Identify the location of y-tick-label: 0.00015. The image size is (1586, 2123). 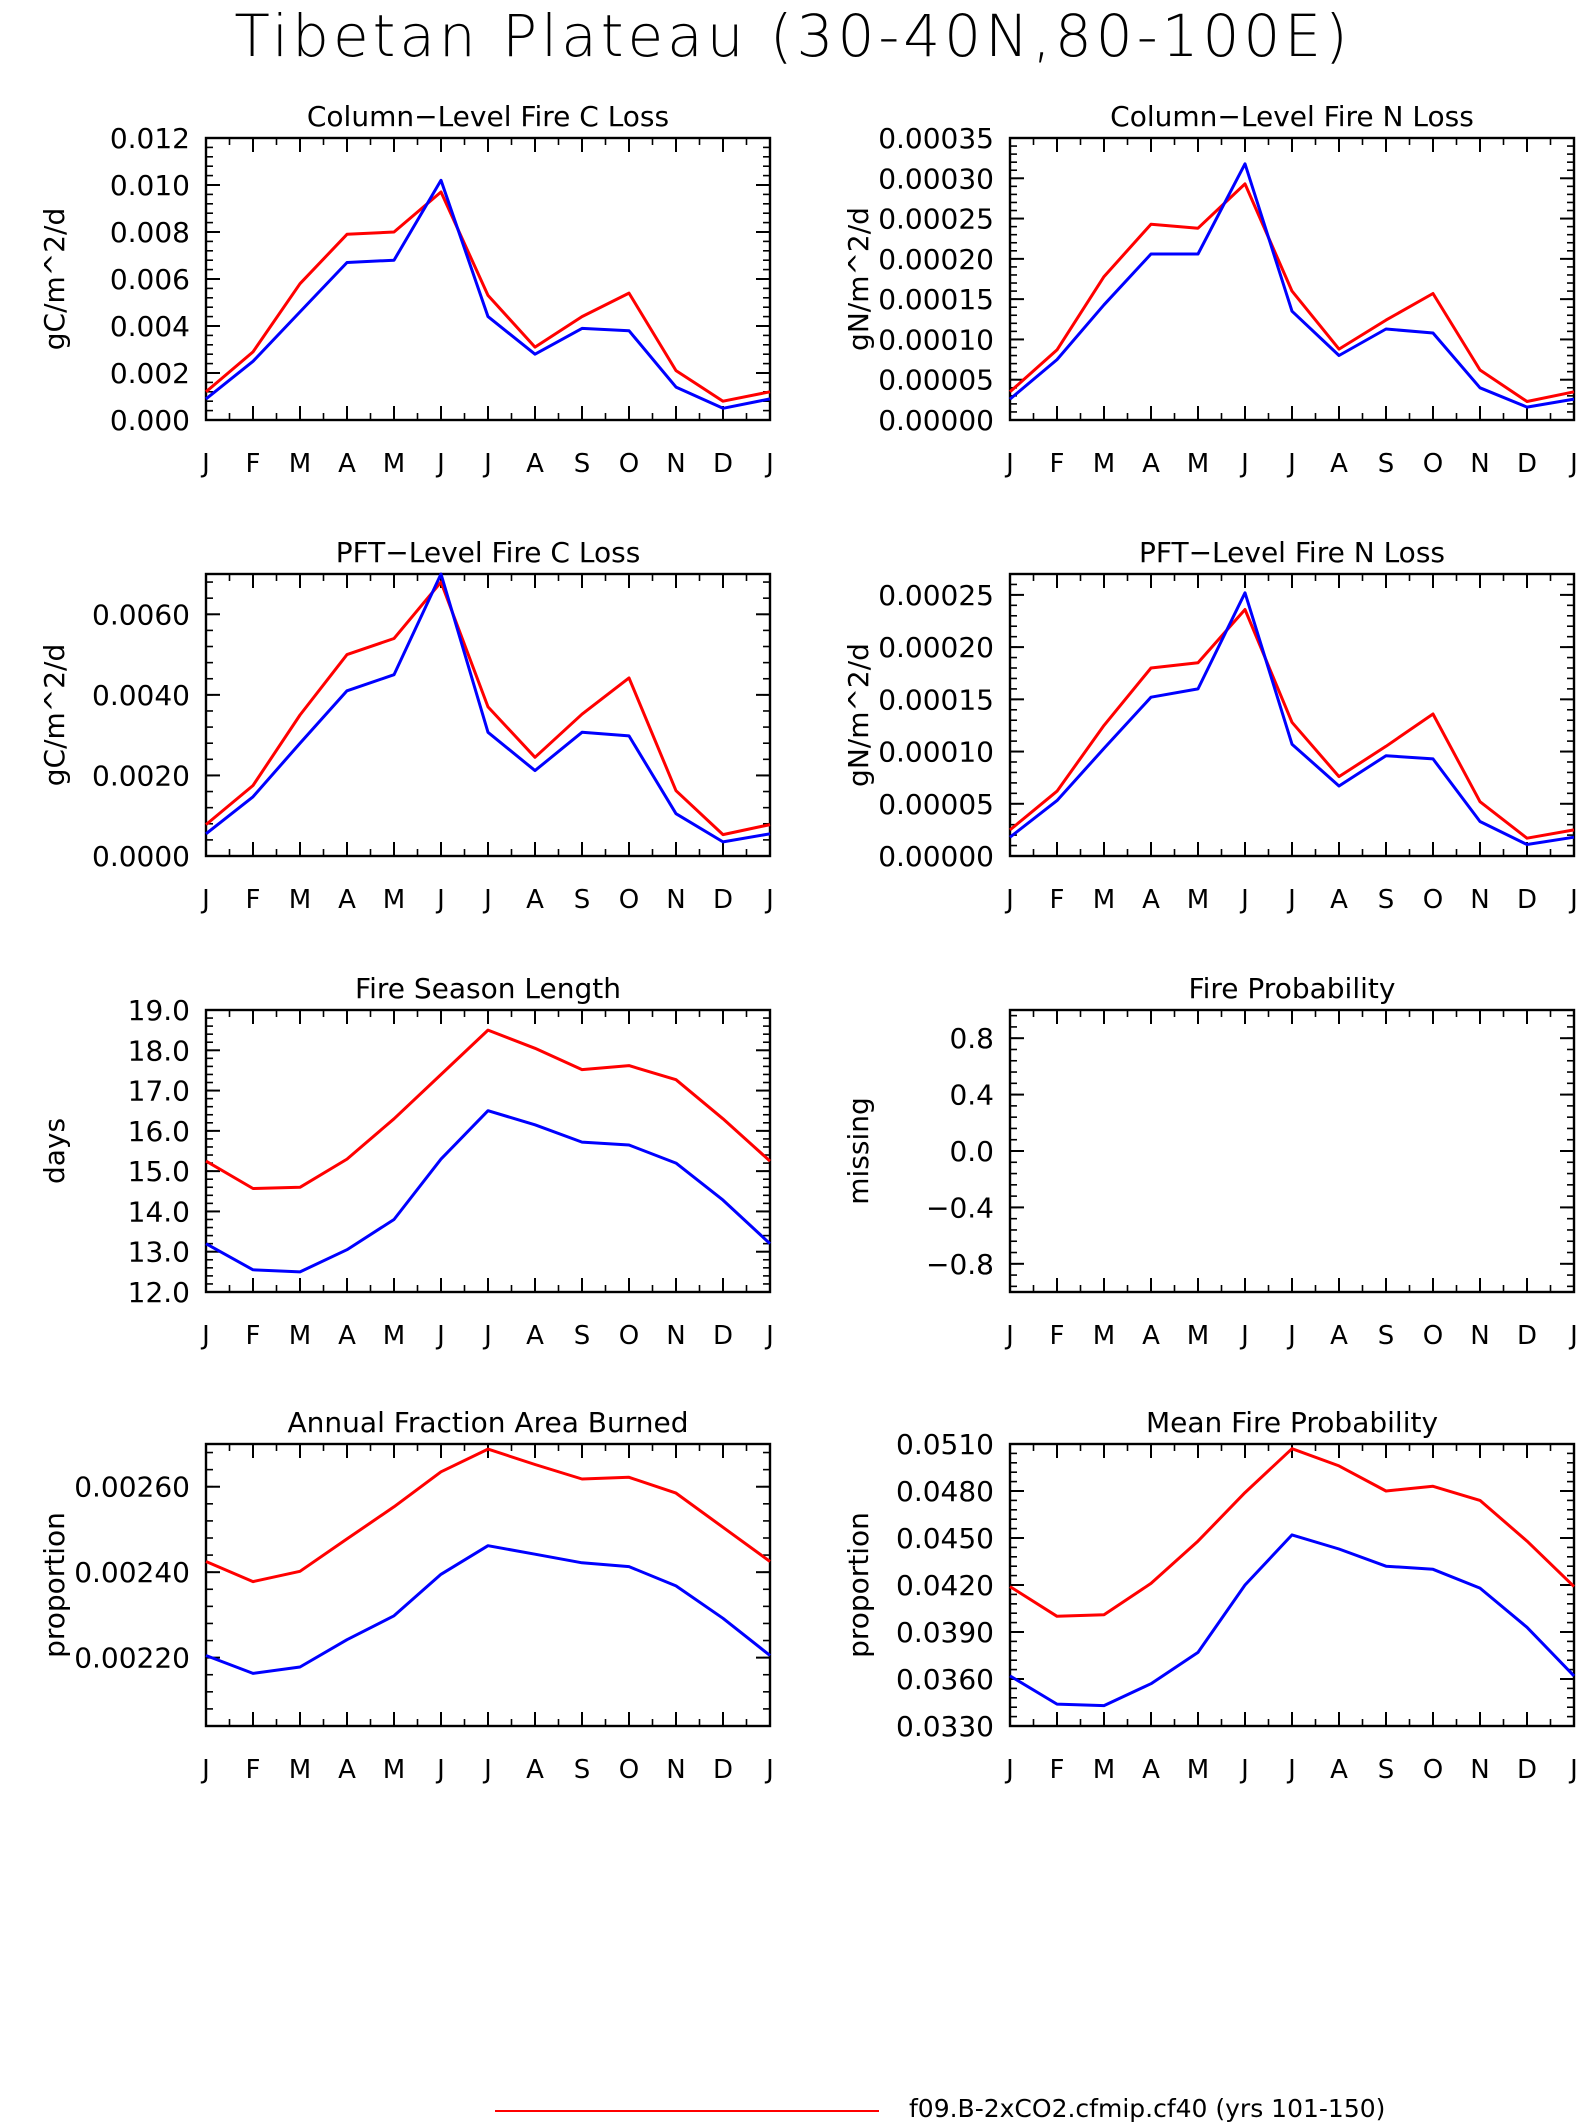
(936, 299).